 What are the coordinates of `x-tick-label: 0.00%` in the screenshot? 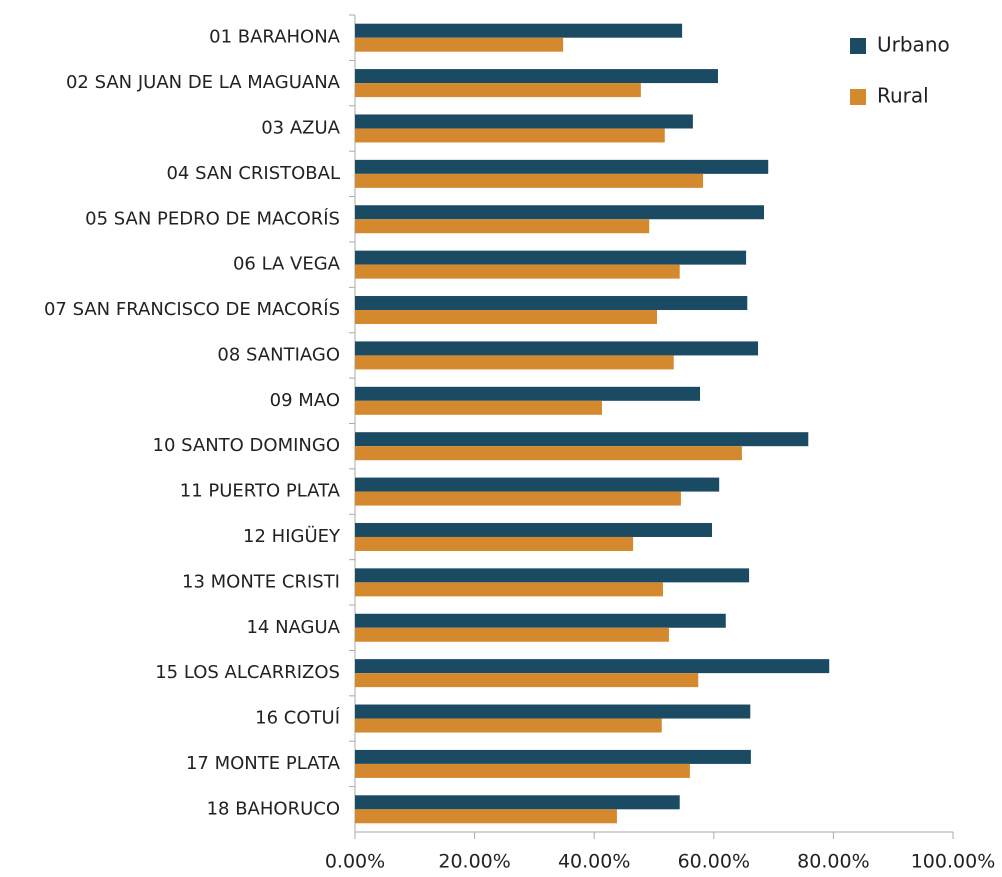 It's located at (355, 862).